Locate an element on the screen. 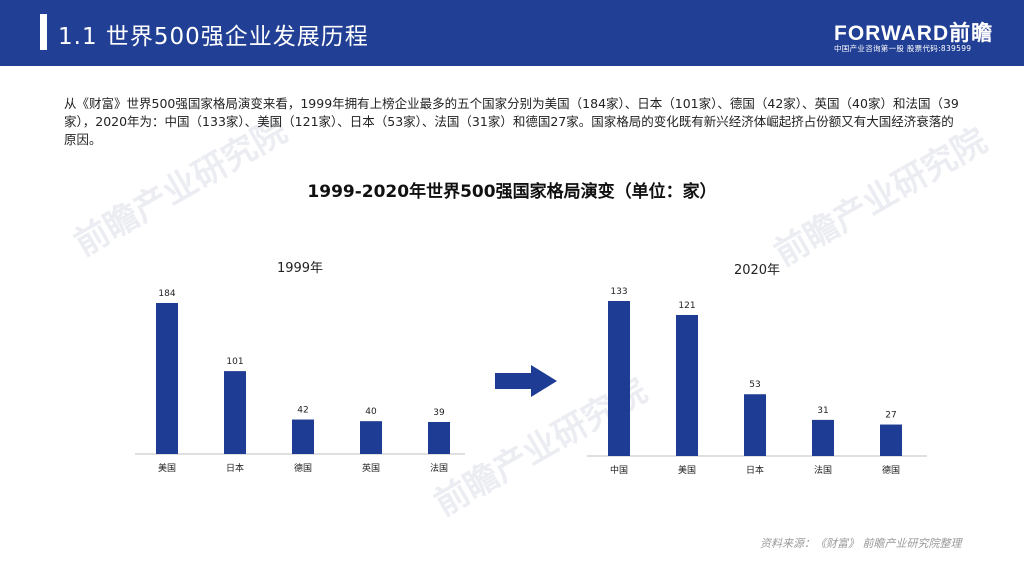  data-label-1-0: 133 is located at coordinates (618, 292).